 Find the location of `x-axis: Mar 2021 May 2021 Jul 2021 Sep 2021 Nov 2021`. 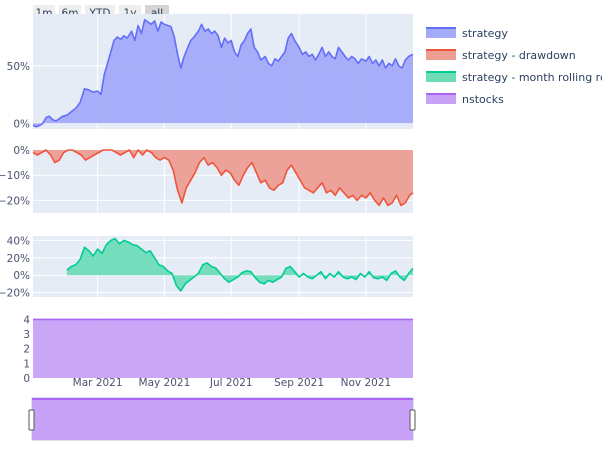

x-axis: Mar 2021 May 2021 Jul 2021 Sep 2021 Nov 2021 is located at coordinates (232, 383).